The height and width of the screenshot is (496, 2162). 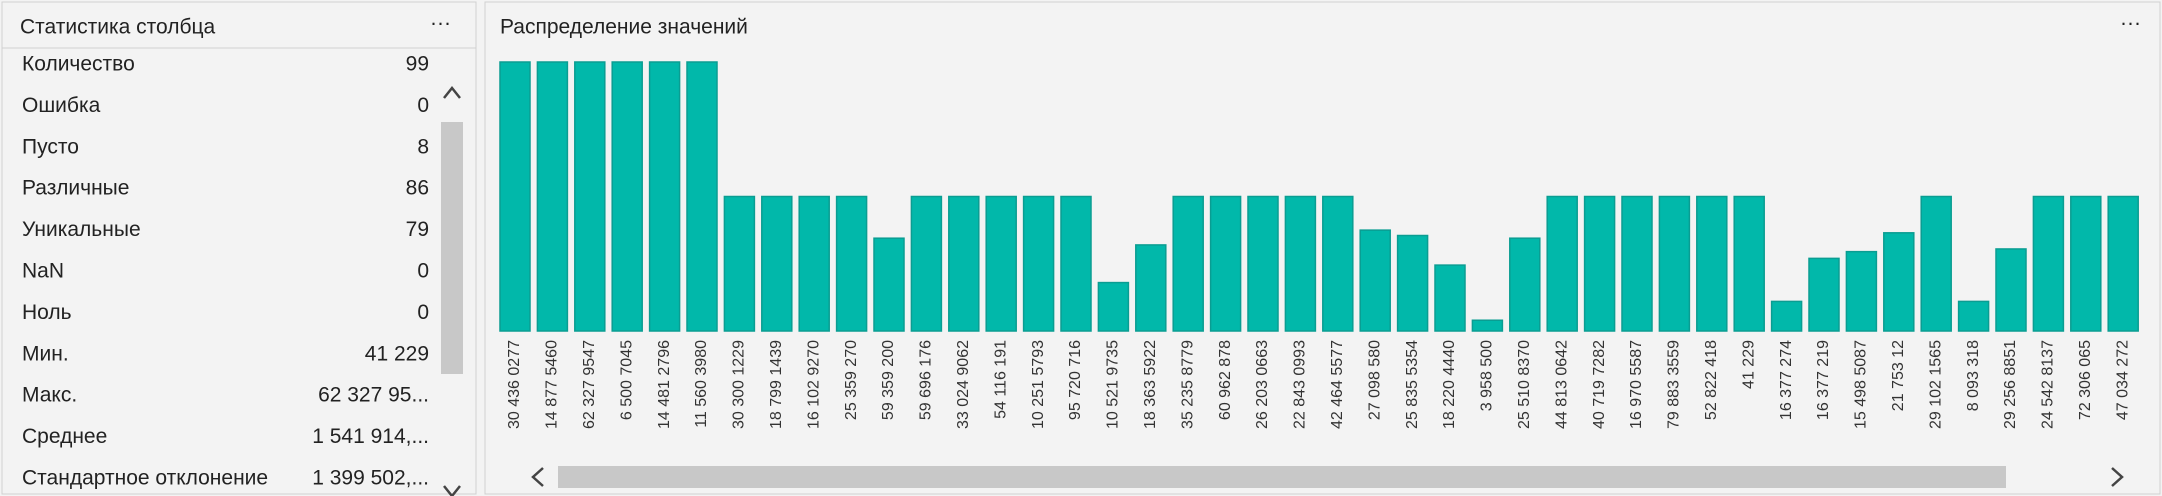 I want to click on x-tick-label: 18 220 4440, so click(x=1449, y=384).